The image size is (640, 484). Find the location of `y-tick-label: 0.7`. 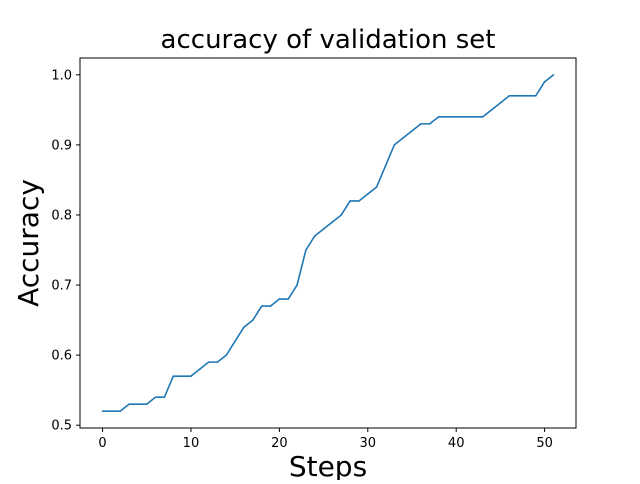

y-tick-label: 0.7 is located at coordinates (61, 286).